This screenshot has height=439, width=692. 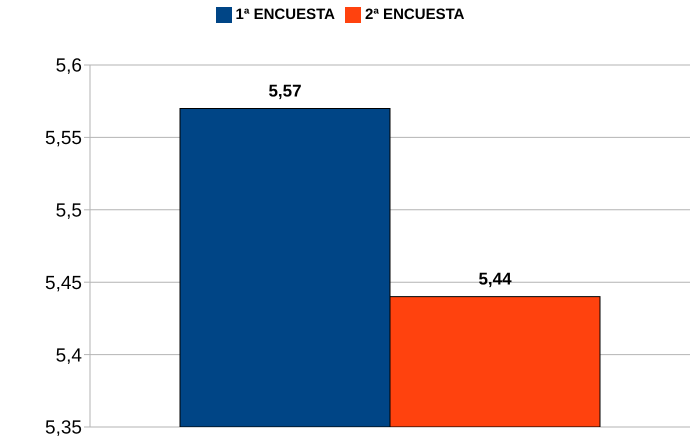 I want to click on y-tick-label: 5,6, so click(x=69, y=66).